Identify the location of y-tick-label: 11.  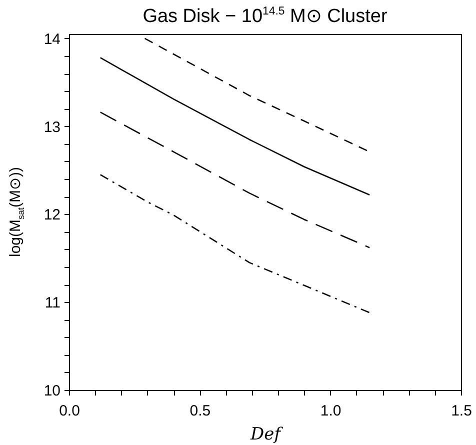
(52, 303).